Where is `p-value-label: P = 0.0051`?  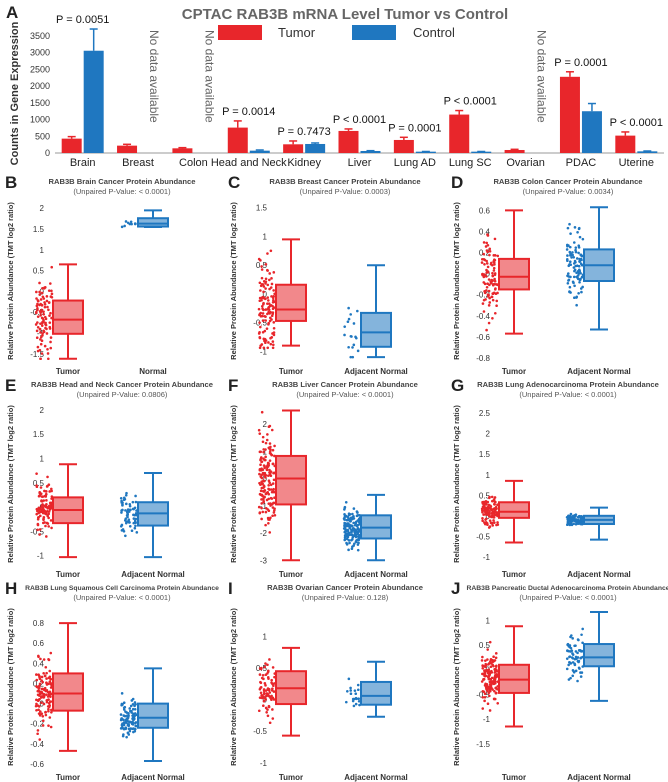 p-value-label: P = 0.0051 is located at coordinates (82, 20).